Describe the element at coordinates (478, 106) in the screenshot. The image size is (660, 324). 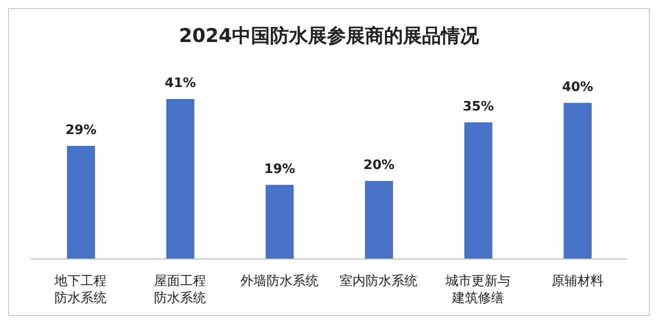
I see `data-label: 35%` at that location.